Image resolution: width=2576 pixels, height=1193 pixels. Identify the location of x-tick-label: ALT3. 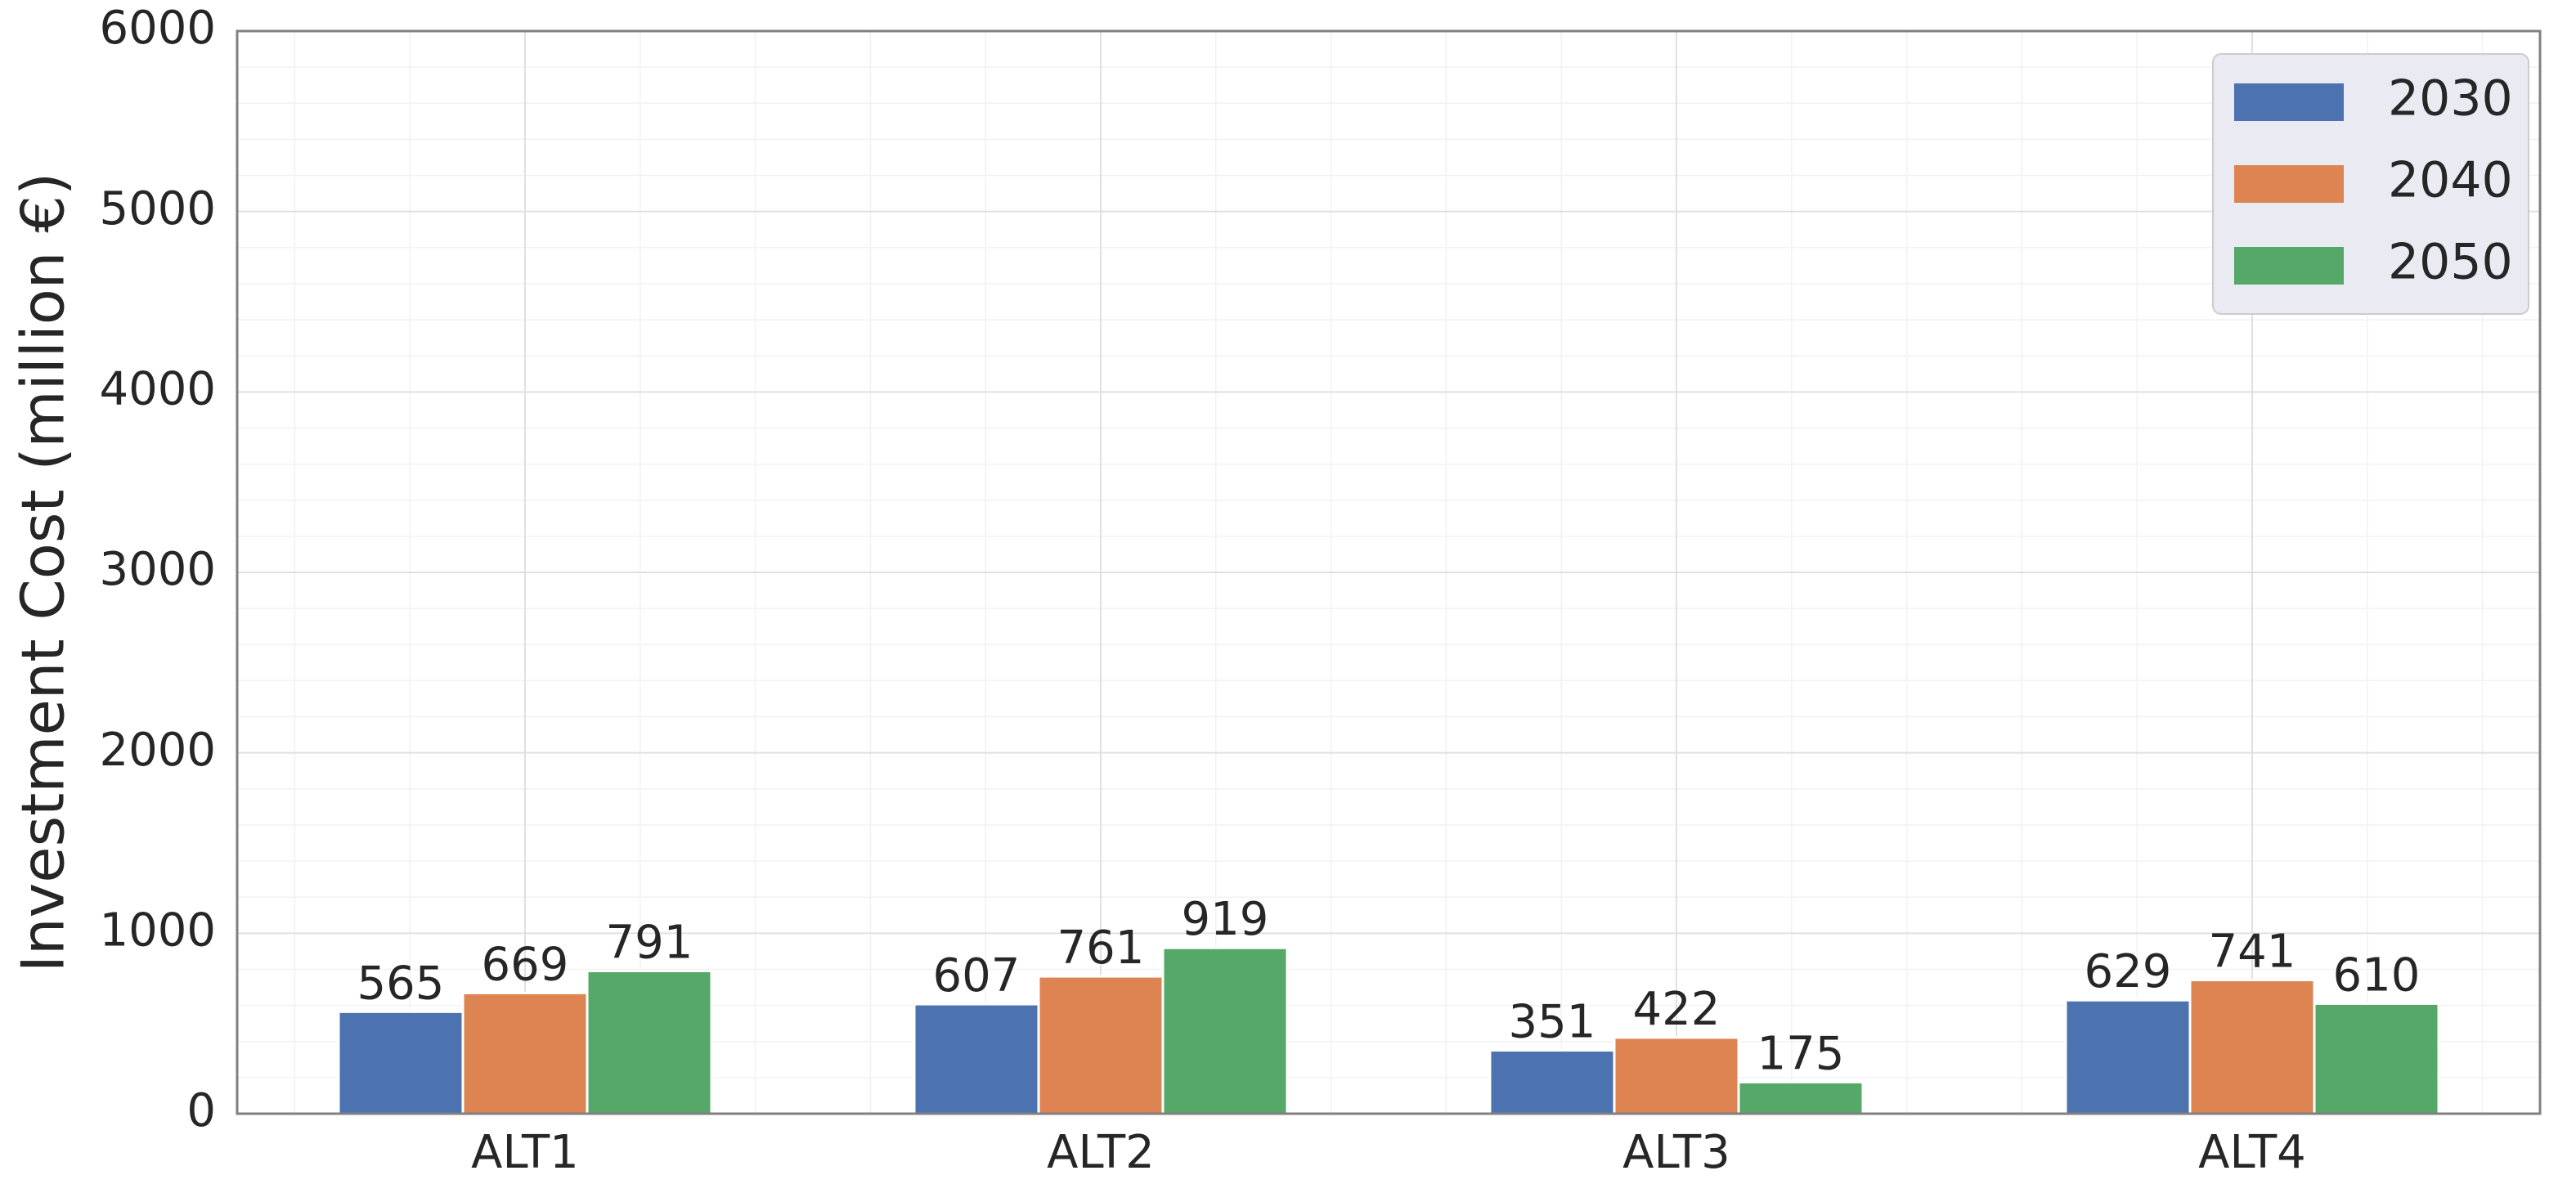
(1676, 1153).